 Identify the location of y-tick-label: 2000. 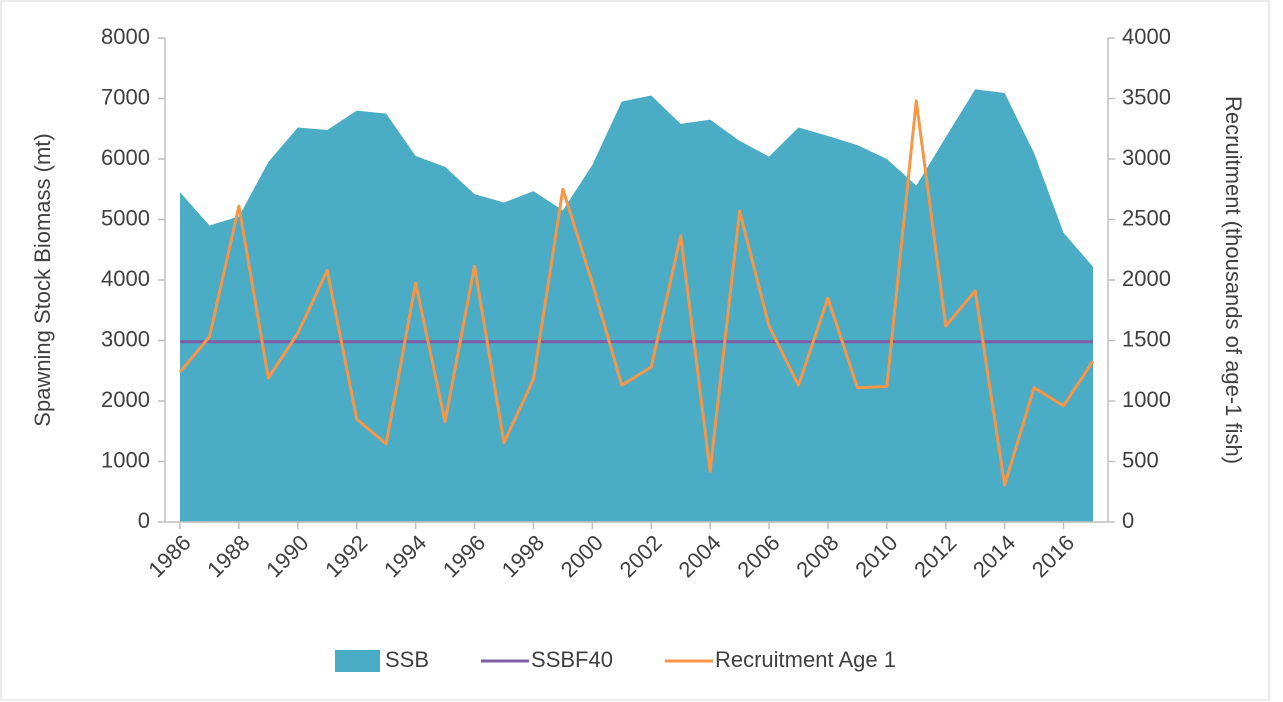
(125, 399).